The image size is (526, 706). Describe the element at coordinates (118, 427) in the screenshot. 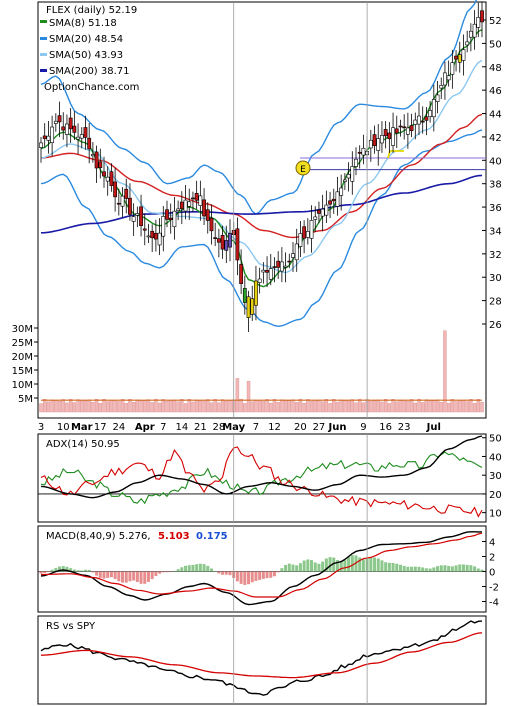

I see `x-axis-label: 24` at that location.